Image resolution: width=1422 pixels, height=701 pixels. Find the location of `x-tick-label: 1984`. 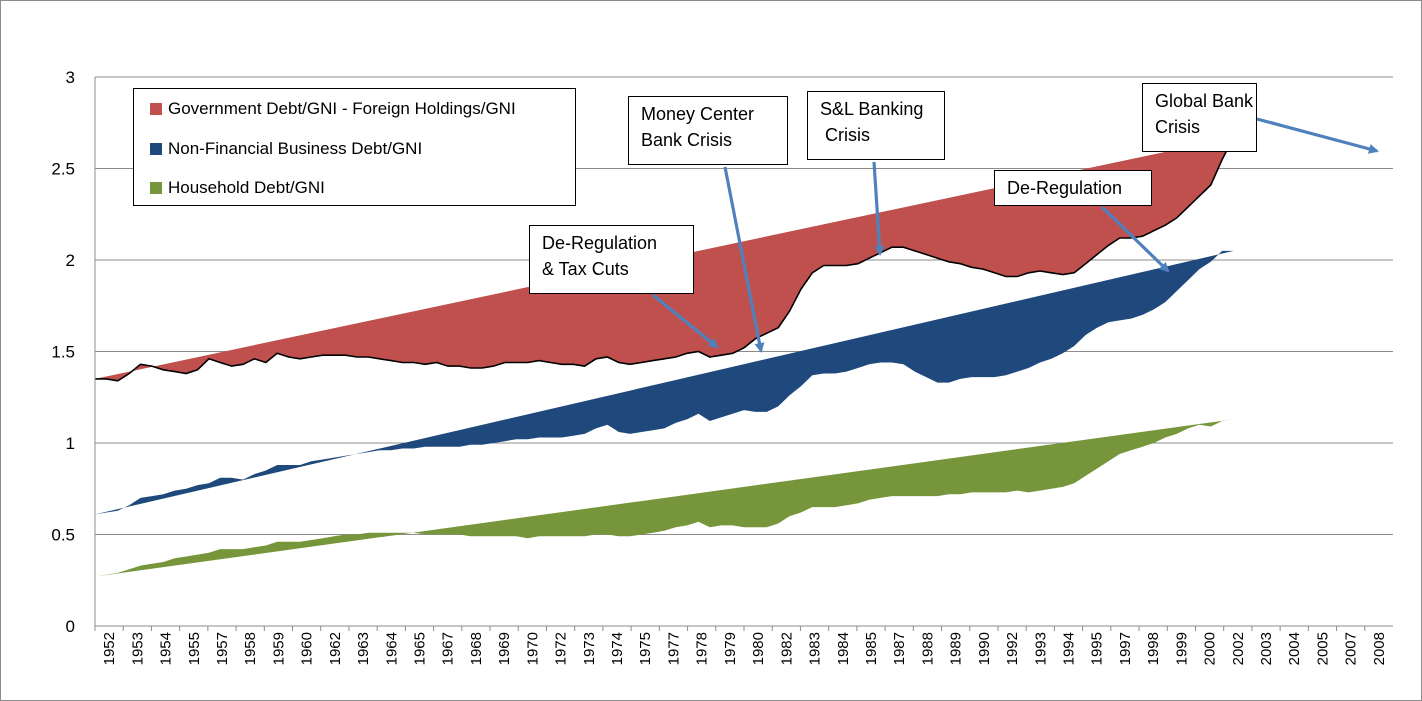

x-tick-label: 1984 is located at coordinates (843, 648).